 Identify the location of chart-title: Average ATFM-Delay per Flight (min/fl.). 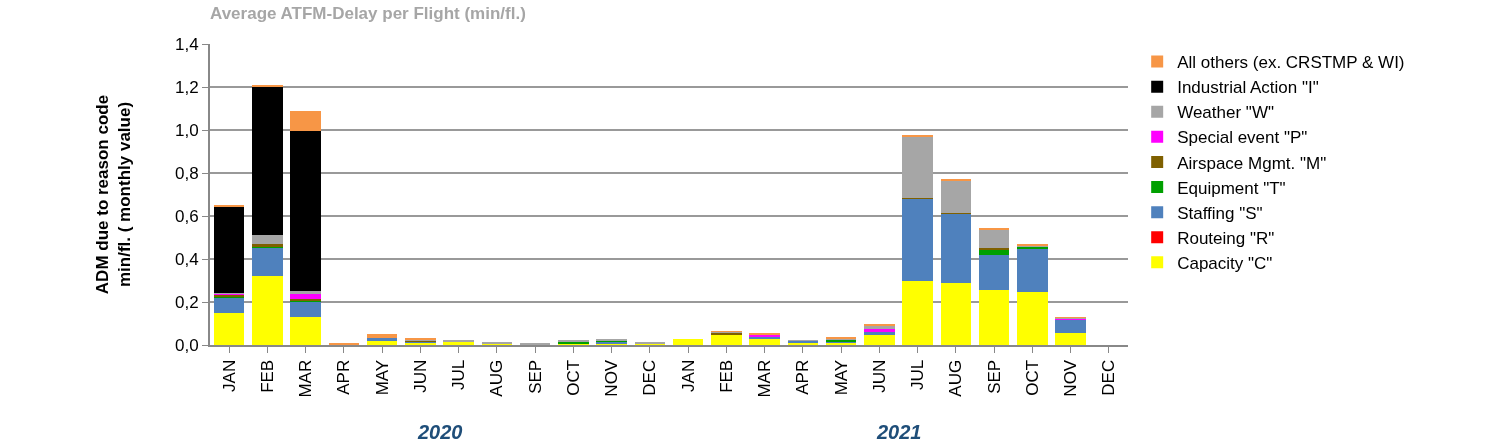
(368, 13).